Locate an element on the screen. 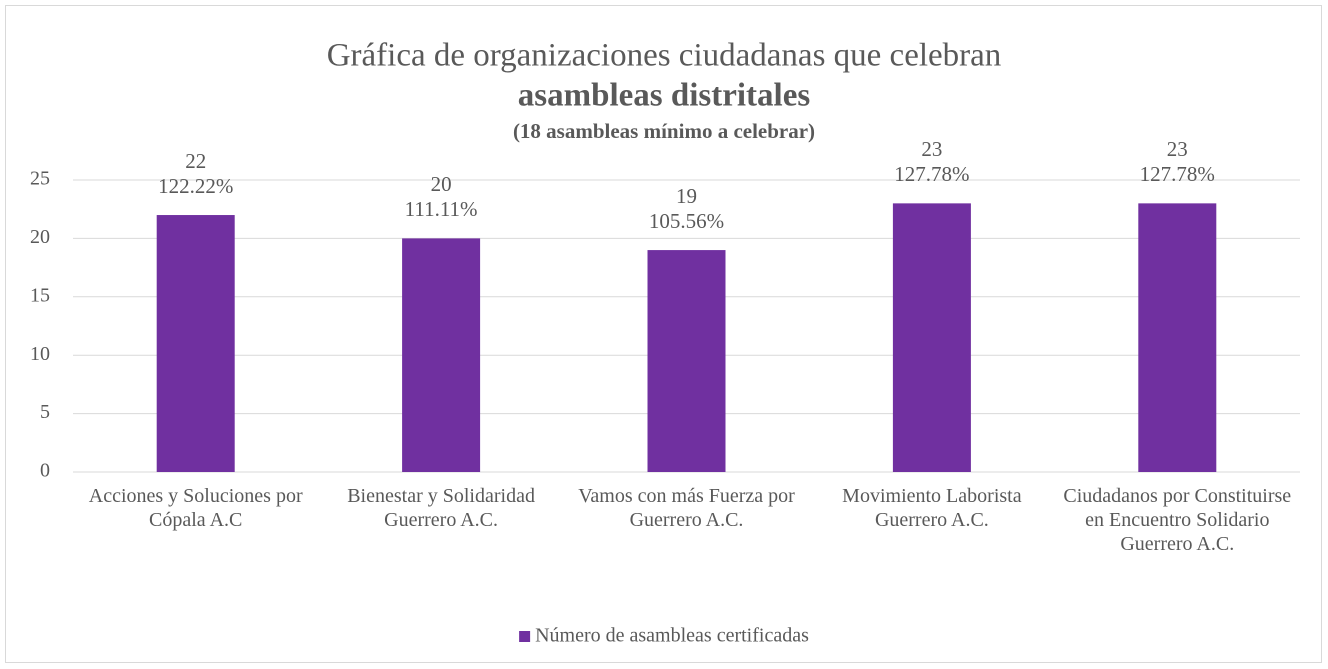 This screenshot has height=669, width=1328. x-tick-label: Vamos con más Fuerza por Guerrero A.C. is located at coordinates (686, 508).